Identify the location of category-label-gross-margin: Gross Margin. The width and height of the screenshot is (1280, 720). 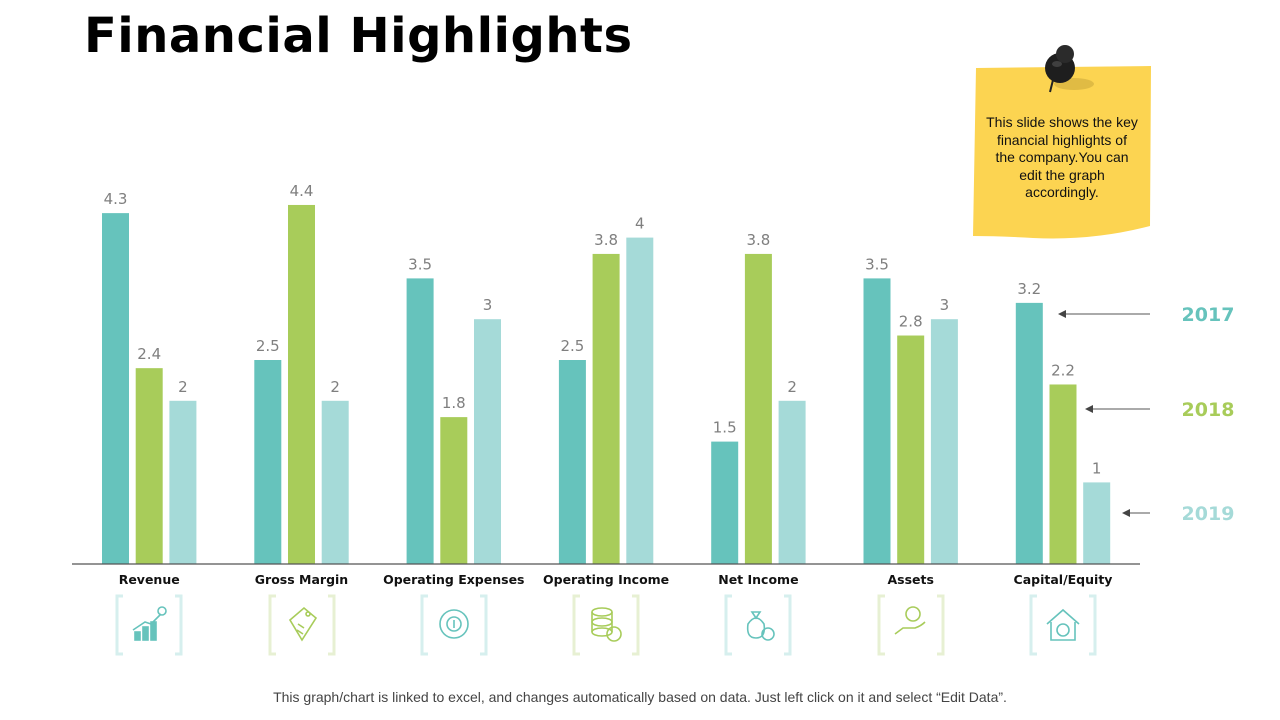
(301, 579).